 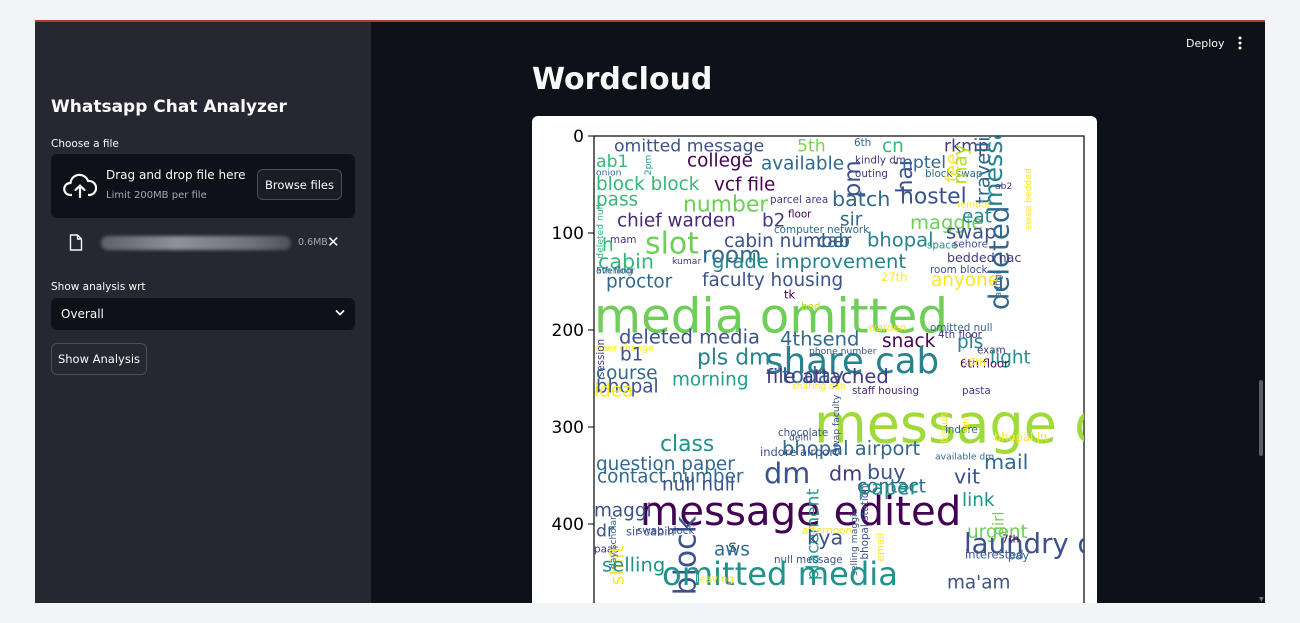 I want to click on wordcloud-word: indore, so click(x=961, y=430).